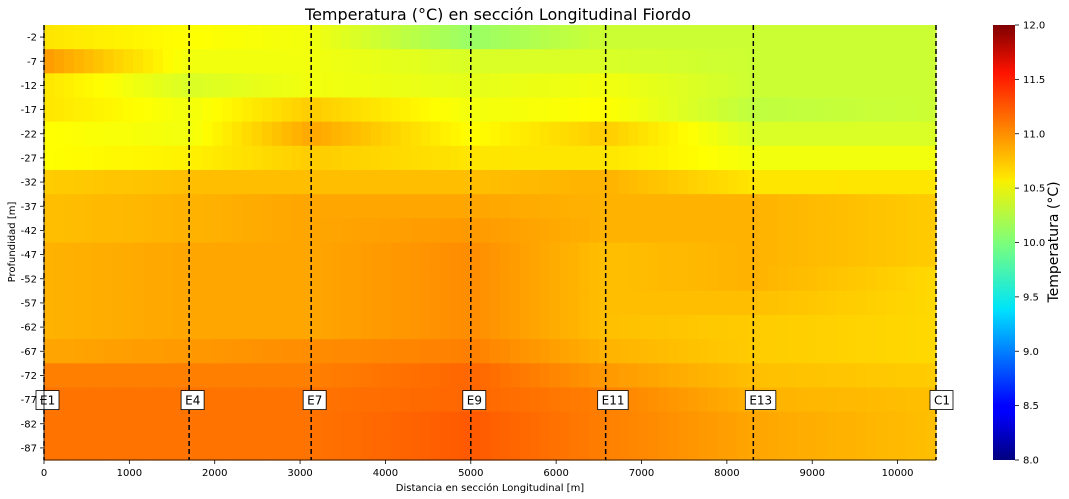 The width and height of the screenshot is (1069, 499). What do you see at coordinates (641, 473) in the screenshot?
I see `x-tick-label: 7000` at bounding box center [641, 473].